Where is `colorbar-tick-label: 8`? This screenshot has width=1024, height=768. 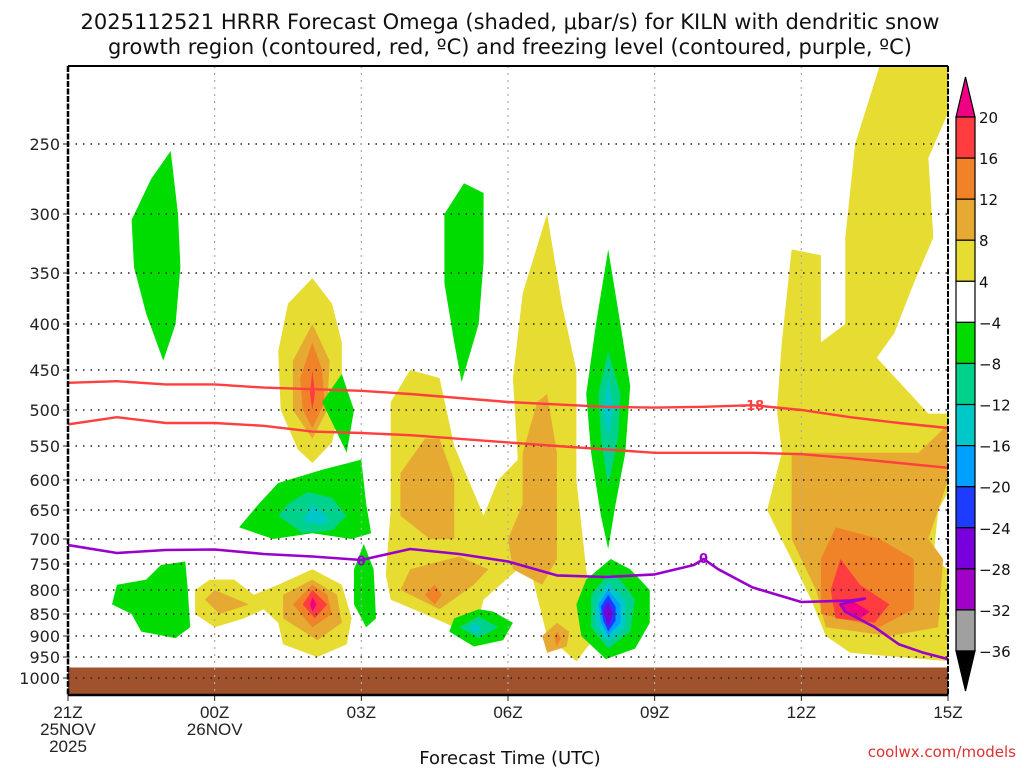
colorbar-tick-label: 8 is located at coordinates (984, 241).